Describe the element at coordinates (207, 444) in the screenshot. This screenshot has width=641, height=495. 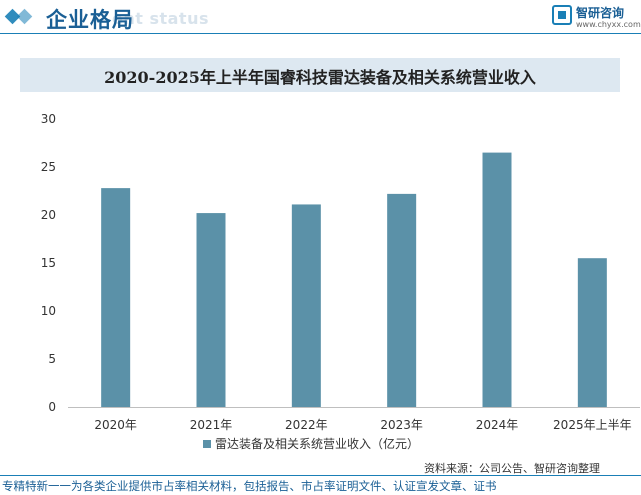
I see `legend-swatch` at that location.